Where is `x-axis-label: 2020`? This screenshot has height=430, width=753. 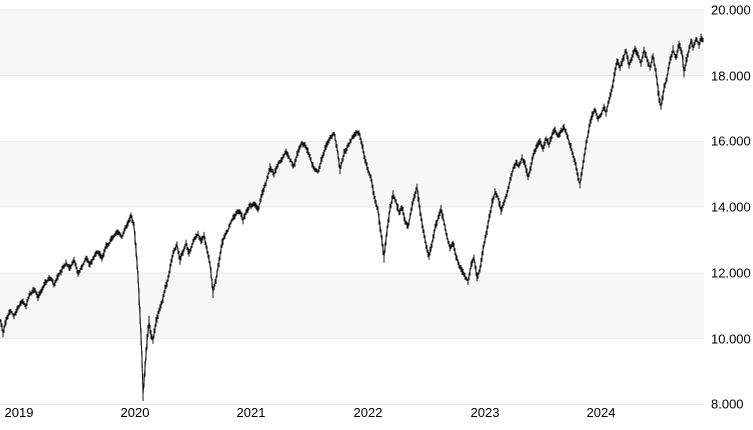
x-axis-label: 2020 is located at coordinates (135, 412).